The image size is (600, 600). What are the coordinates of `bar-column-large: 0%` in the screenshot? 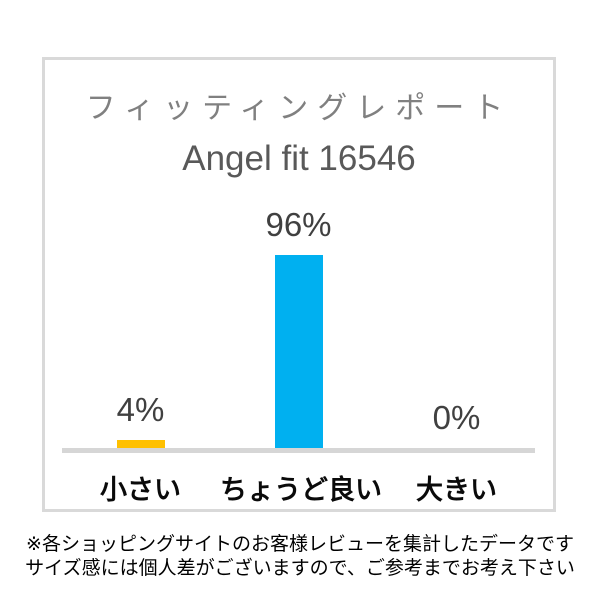 It's located at (456, 424).